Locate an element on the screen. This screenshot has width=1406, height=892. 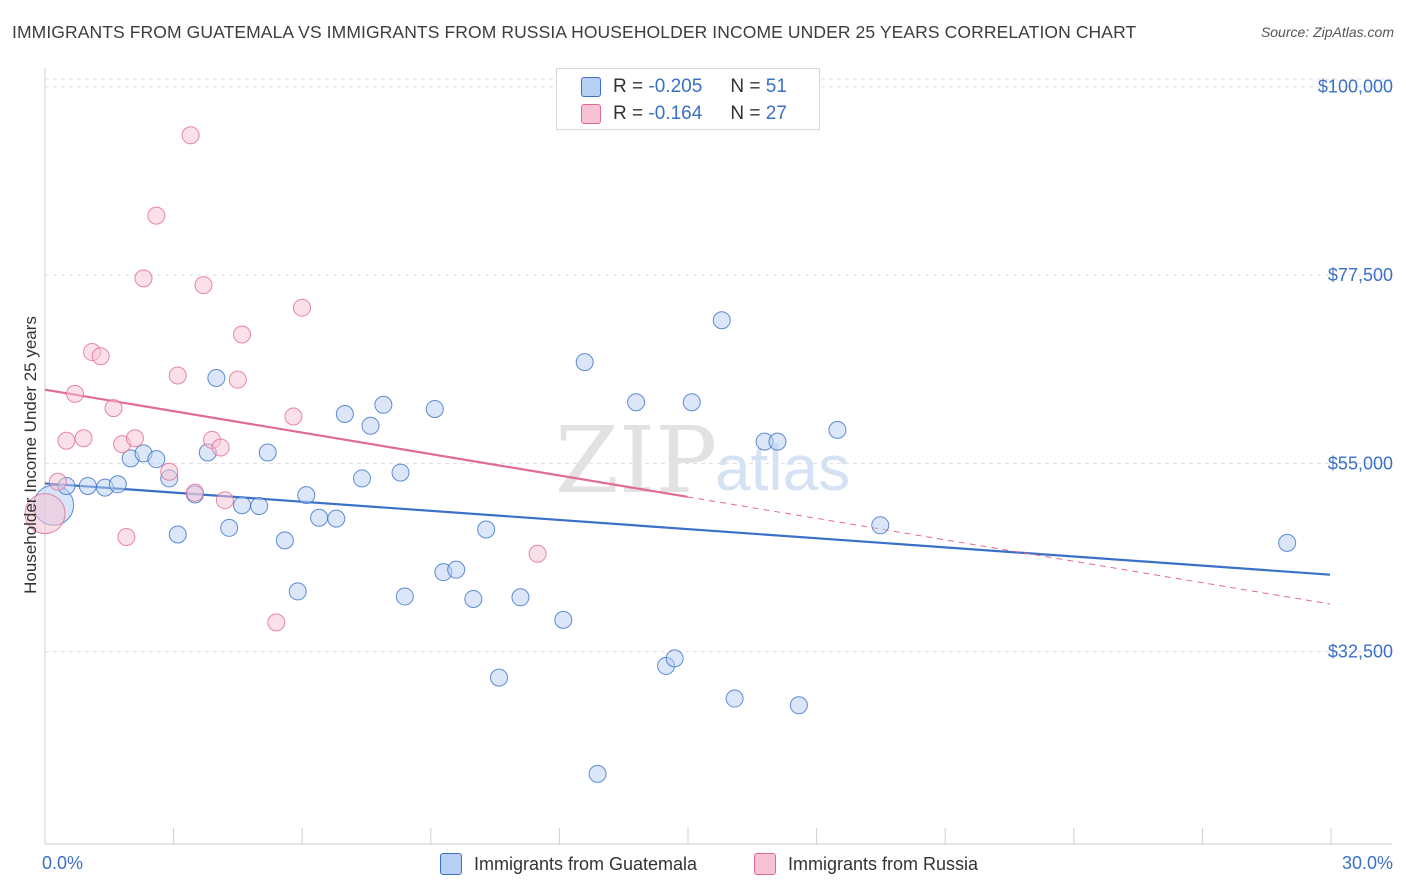
legend-swatch-blue is located at coordinates (591, 87).